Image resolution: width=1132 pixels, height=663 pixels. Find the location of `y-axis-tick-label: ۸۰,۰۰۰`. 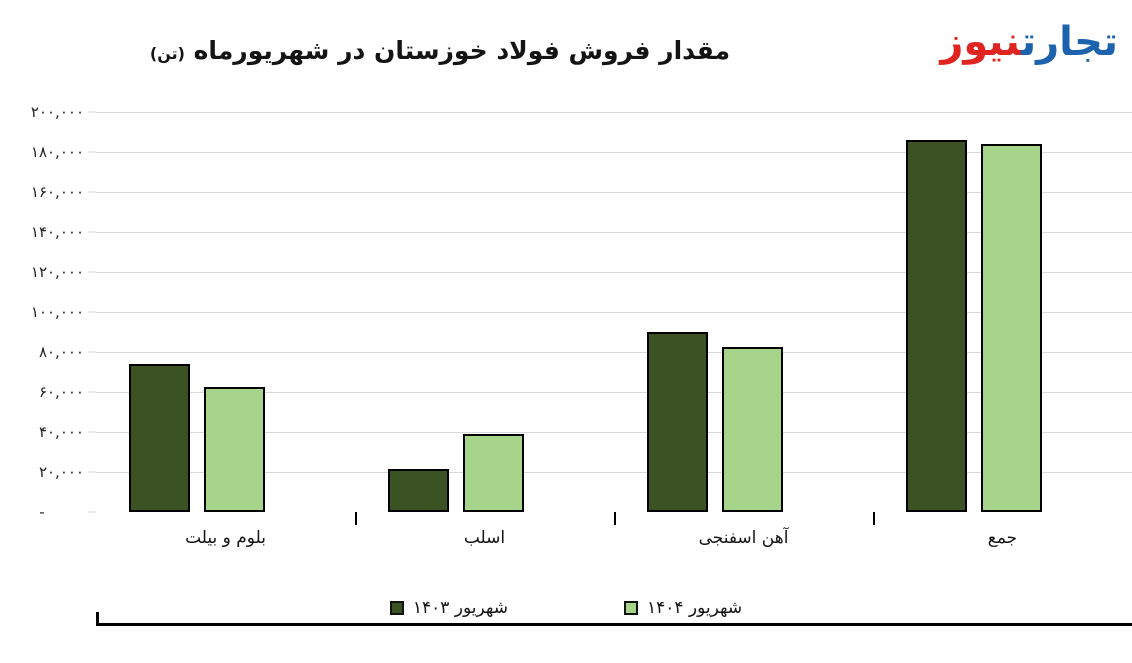

y-axis-tick-label: ۸۰,۰۰۰ is located at coordinates (61, 352).